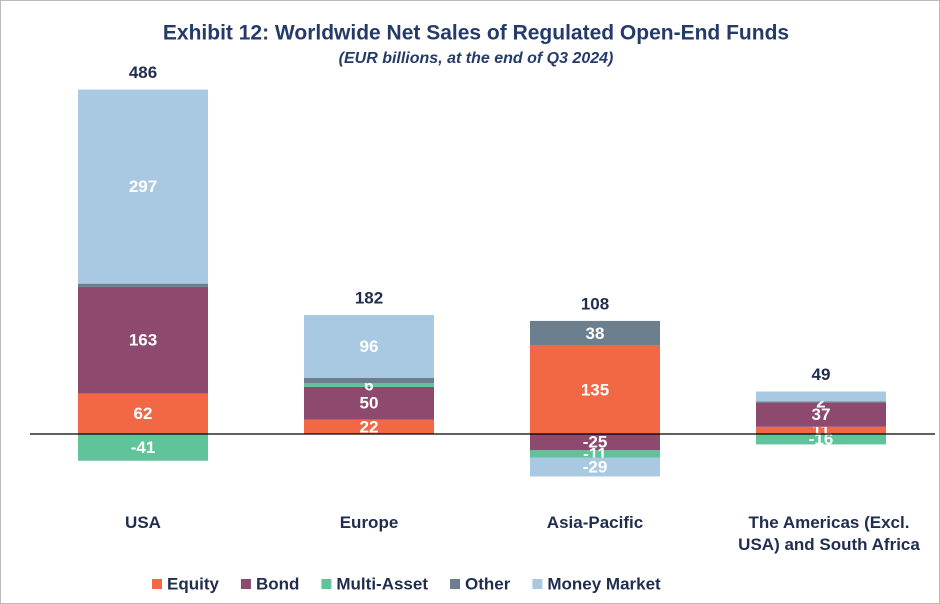 This screenshot has height=604, width=940. What do you see at coordinates (193, 583) in the screenshot?
I see `legend-label: Equity` at bounding box center [193, 583].